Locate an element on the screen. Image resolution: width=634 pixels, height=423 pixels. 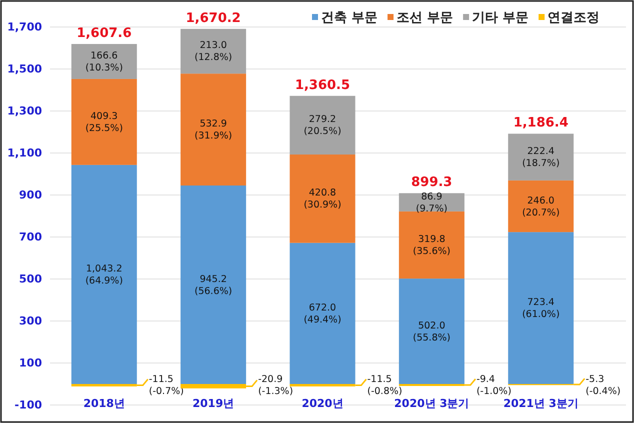
data-label: 723.4 (61.0%) is located at coordinates (541, 308).